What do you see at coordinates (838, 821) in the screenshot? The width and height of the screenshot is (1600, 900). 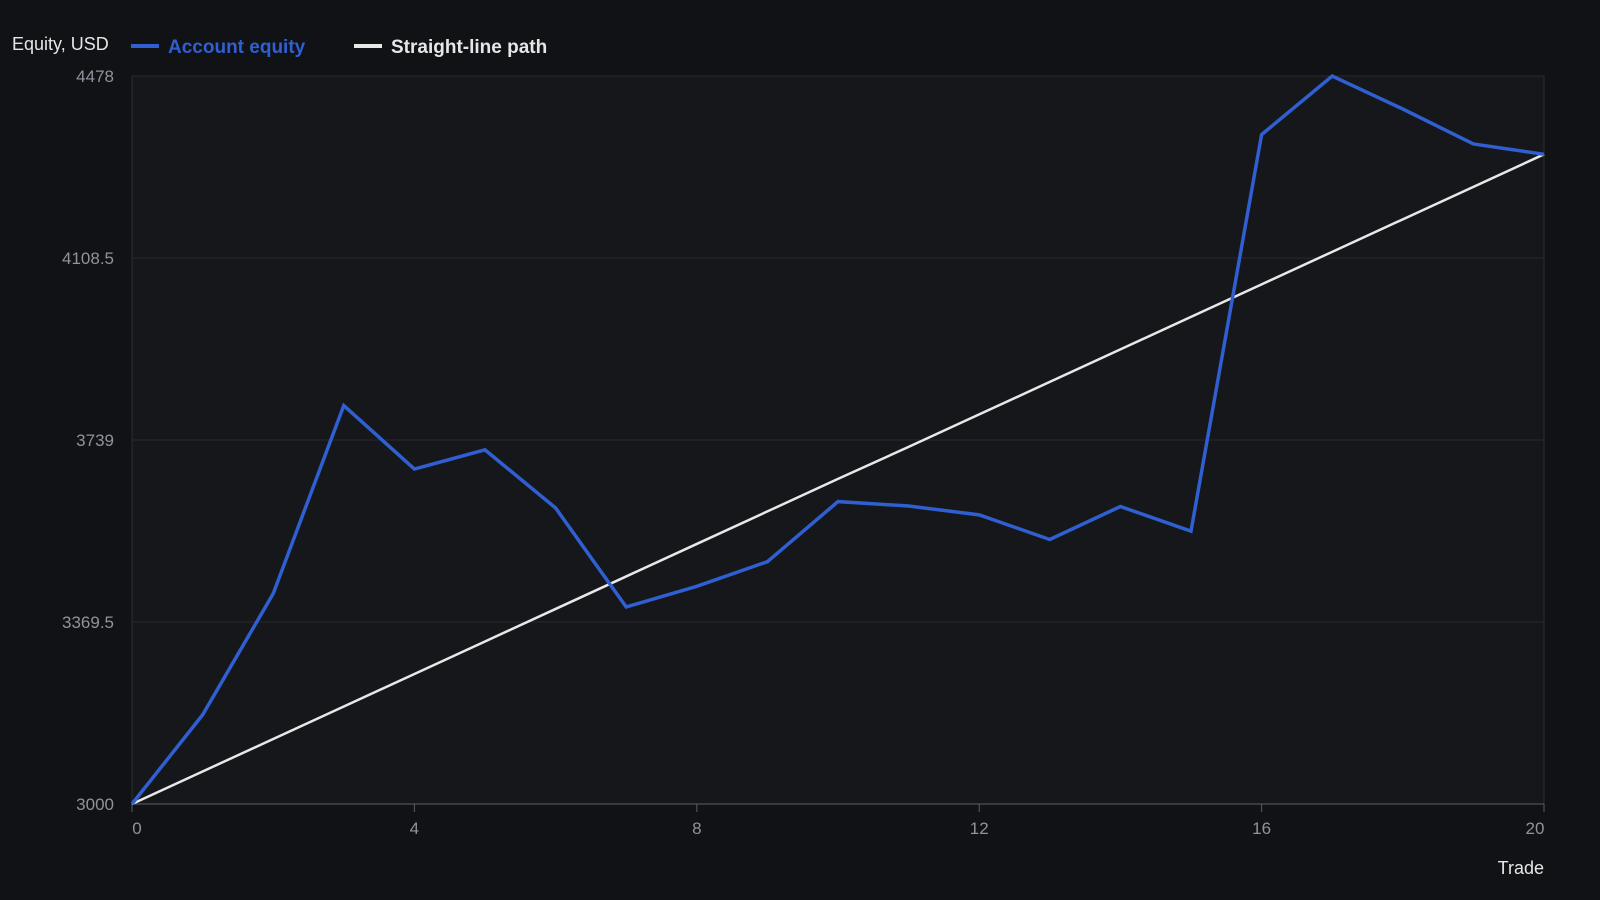 I see `x-axis-ticks: 0 4 8 12 16 20` at bounding box center [838, 821].